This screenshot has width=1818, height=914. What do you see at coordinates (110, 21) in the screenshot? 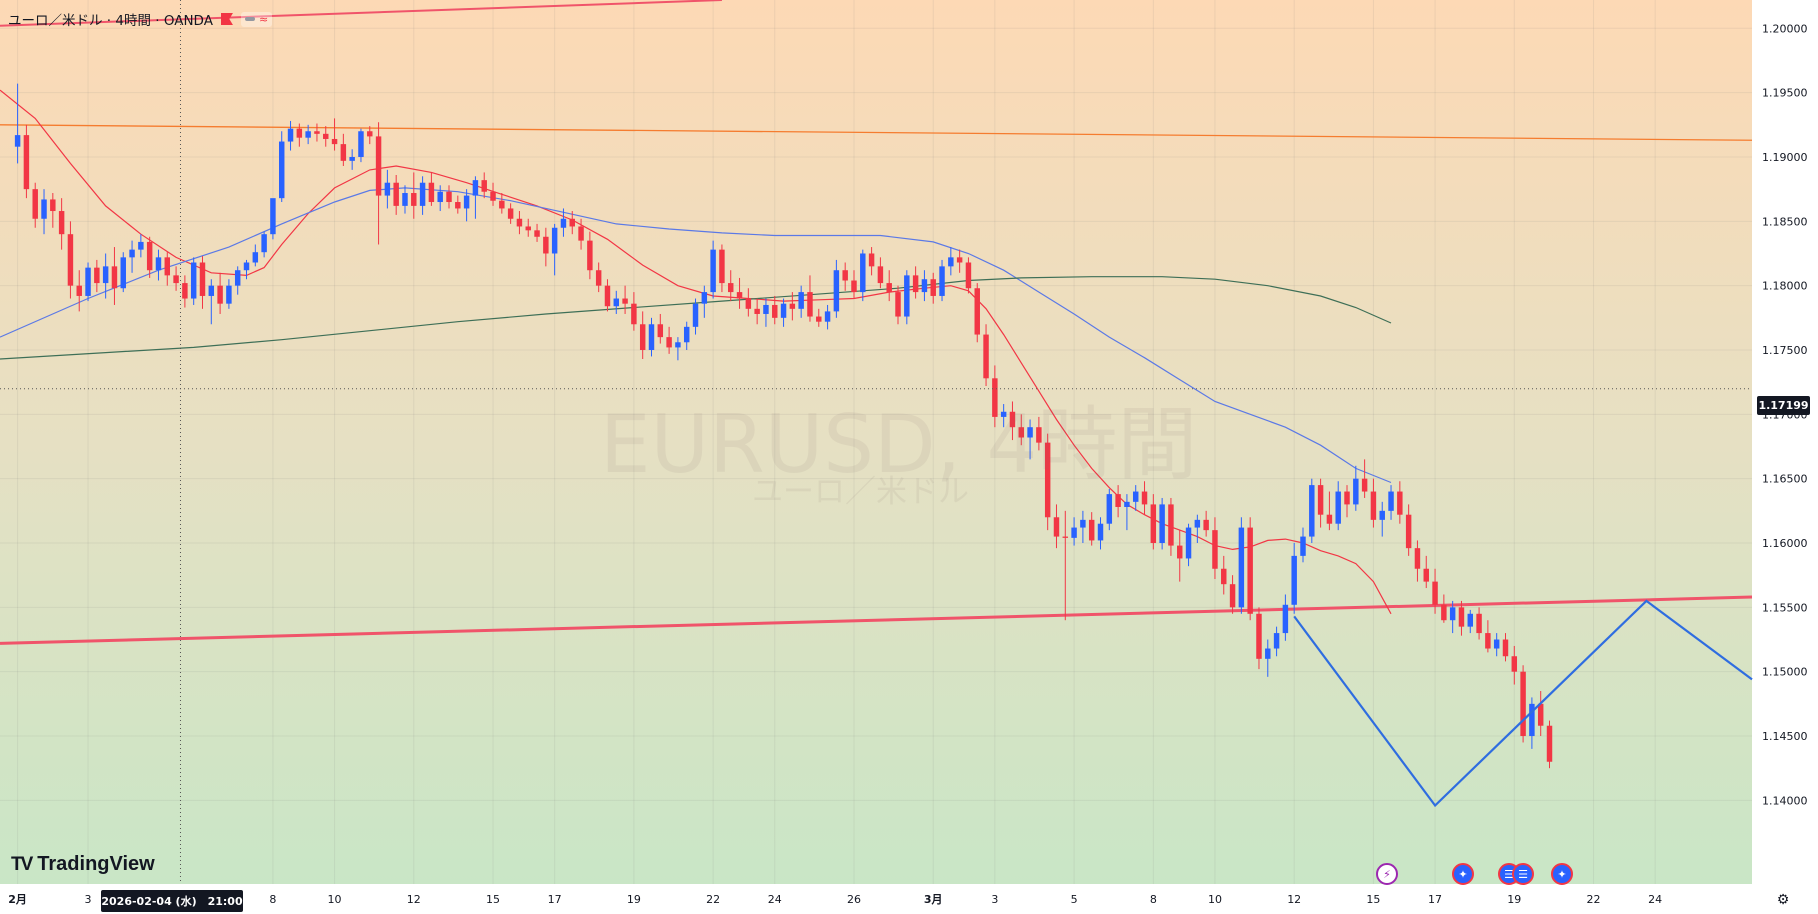
I see `symbol-title: ユーロ／米ドル · 4時間 · OANDA` at bounding box center [110, 21].